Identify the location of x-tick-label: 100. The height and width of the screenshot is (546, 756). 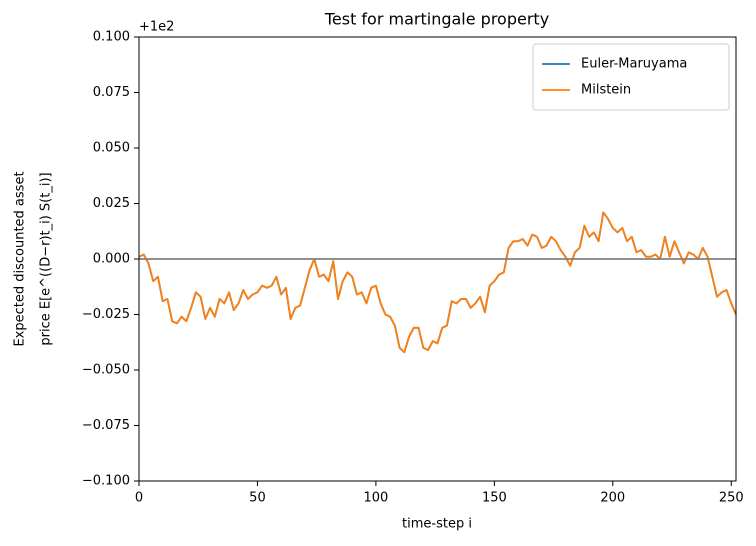
(375, 498).